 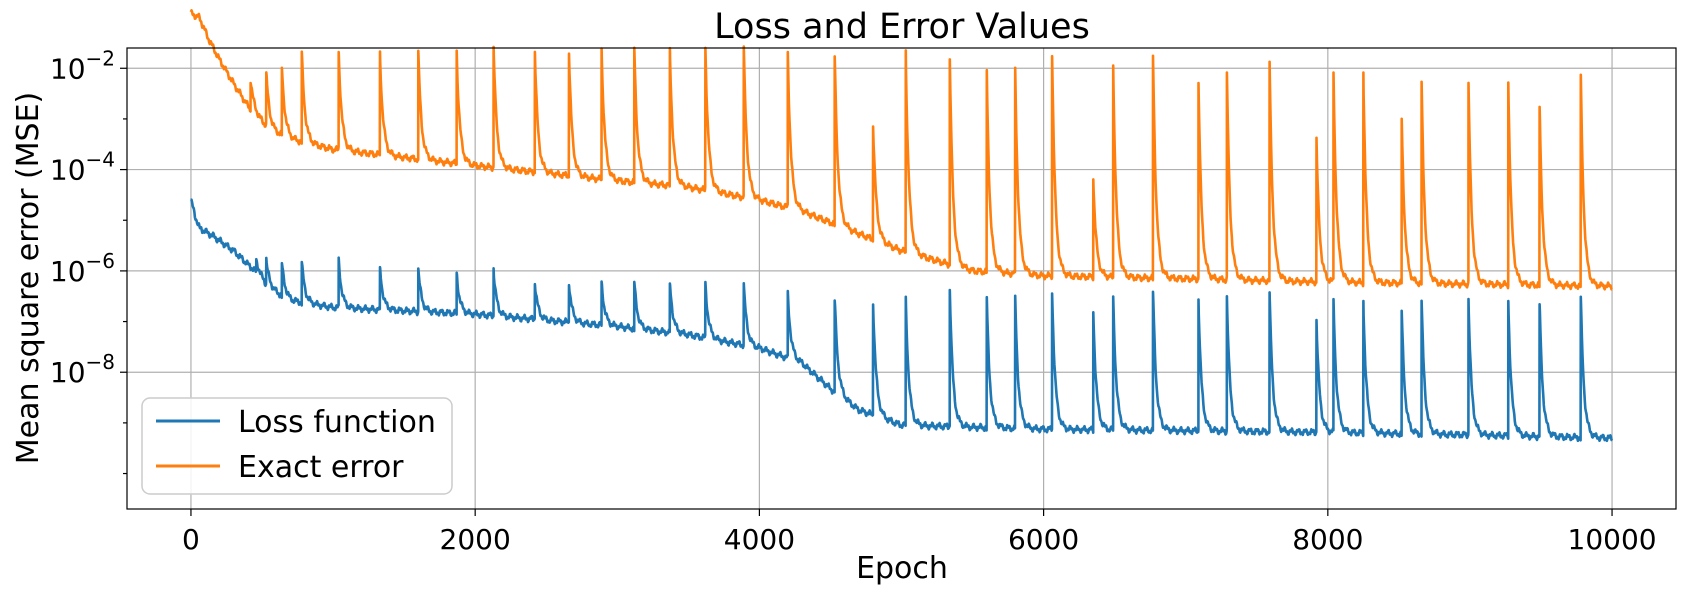 I want to click on legend: Loss function Exact error, so click(x=297, y=446).